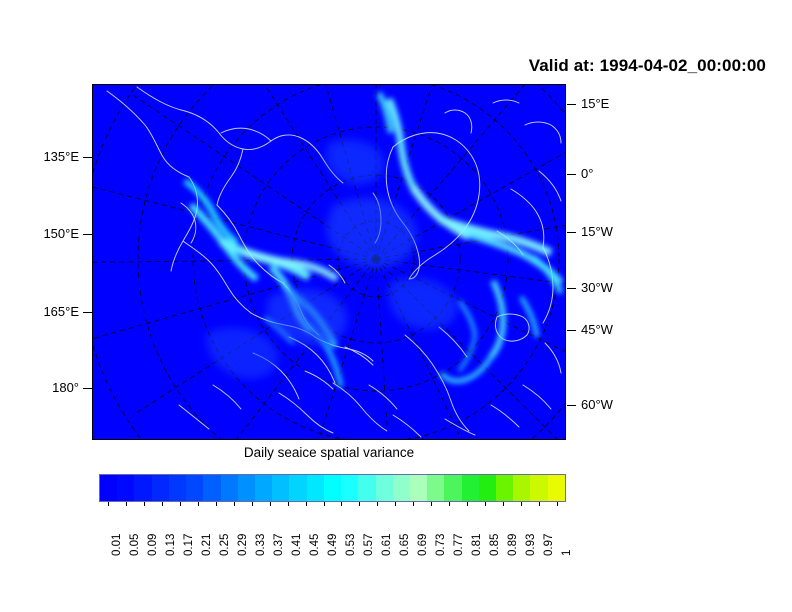 The image size is (792, 612). I want to click on colorbar-label-22: 0.89, so click(512, 544).